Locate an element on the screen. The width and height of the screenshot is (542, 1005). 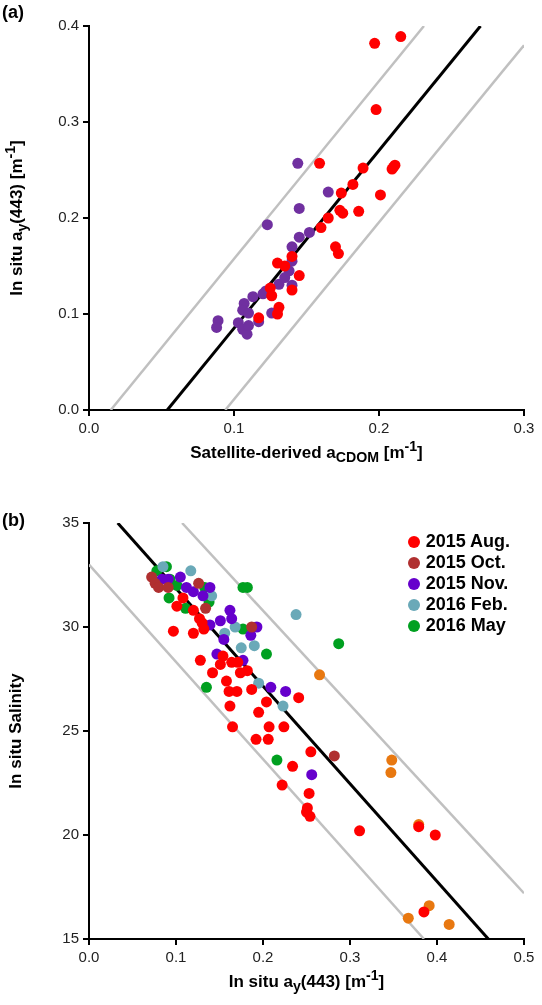
y-tick-label: 35 is located at coordinates (70, 522).